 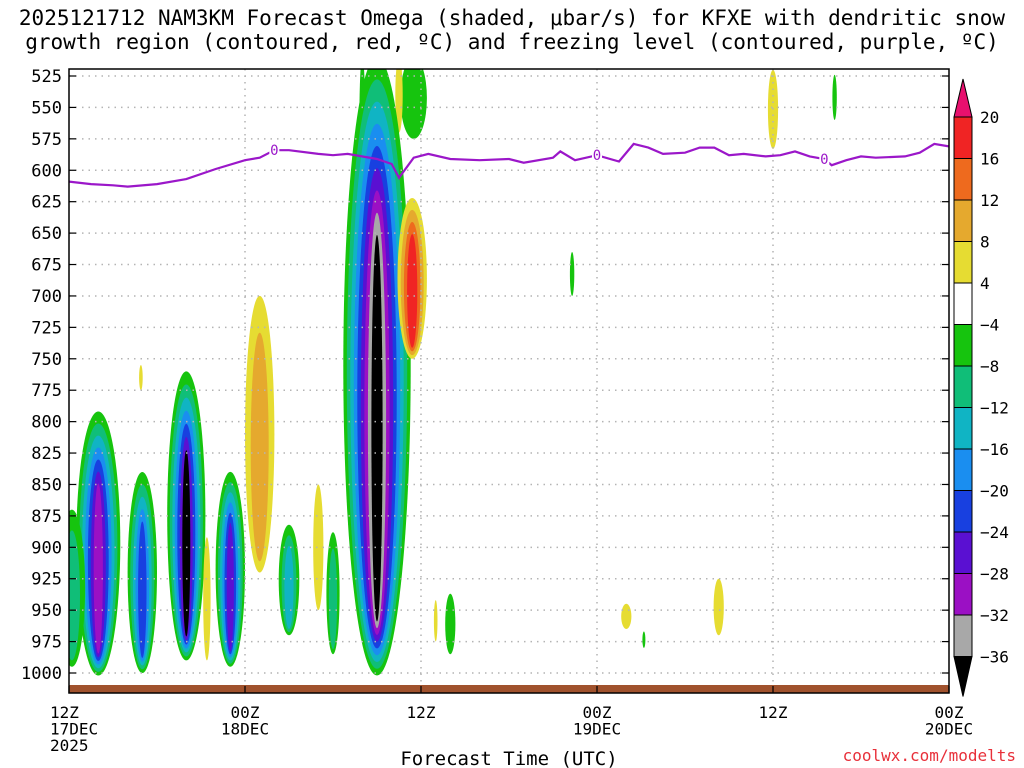 What do you see at coordinates (46, 171) in the screenshot?
I see `y-tick-label-600: 600` at bounding box center [46, 171].